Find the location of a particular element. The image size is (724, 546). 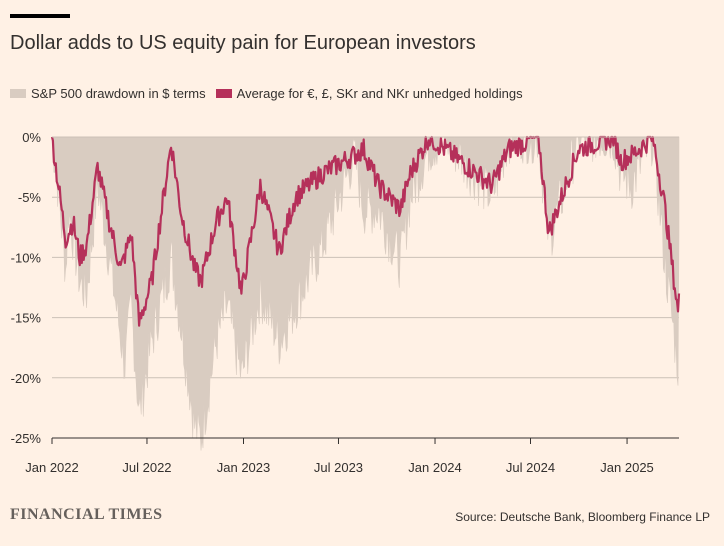

y-tick-label: -5% is located at coordinates (30, 197).